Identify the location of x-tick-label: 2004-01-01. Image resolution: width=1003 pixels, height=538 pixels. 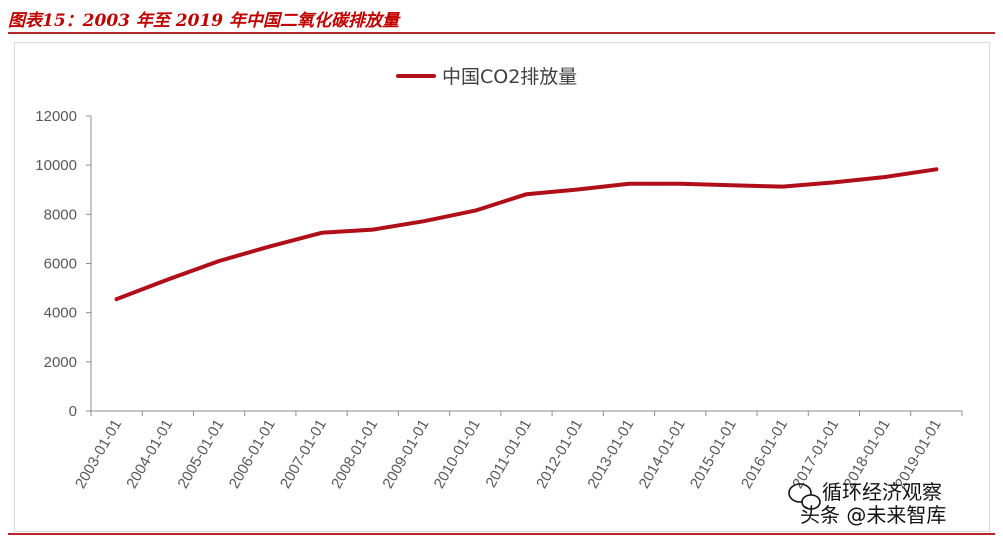
(149, 454).